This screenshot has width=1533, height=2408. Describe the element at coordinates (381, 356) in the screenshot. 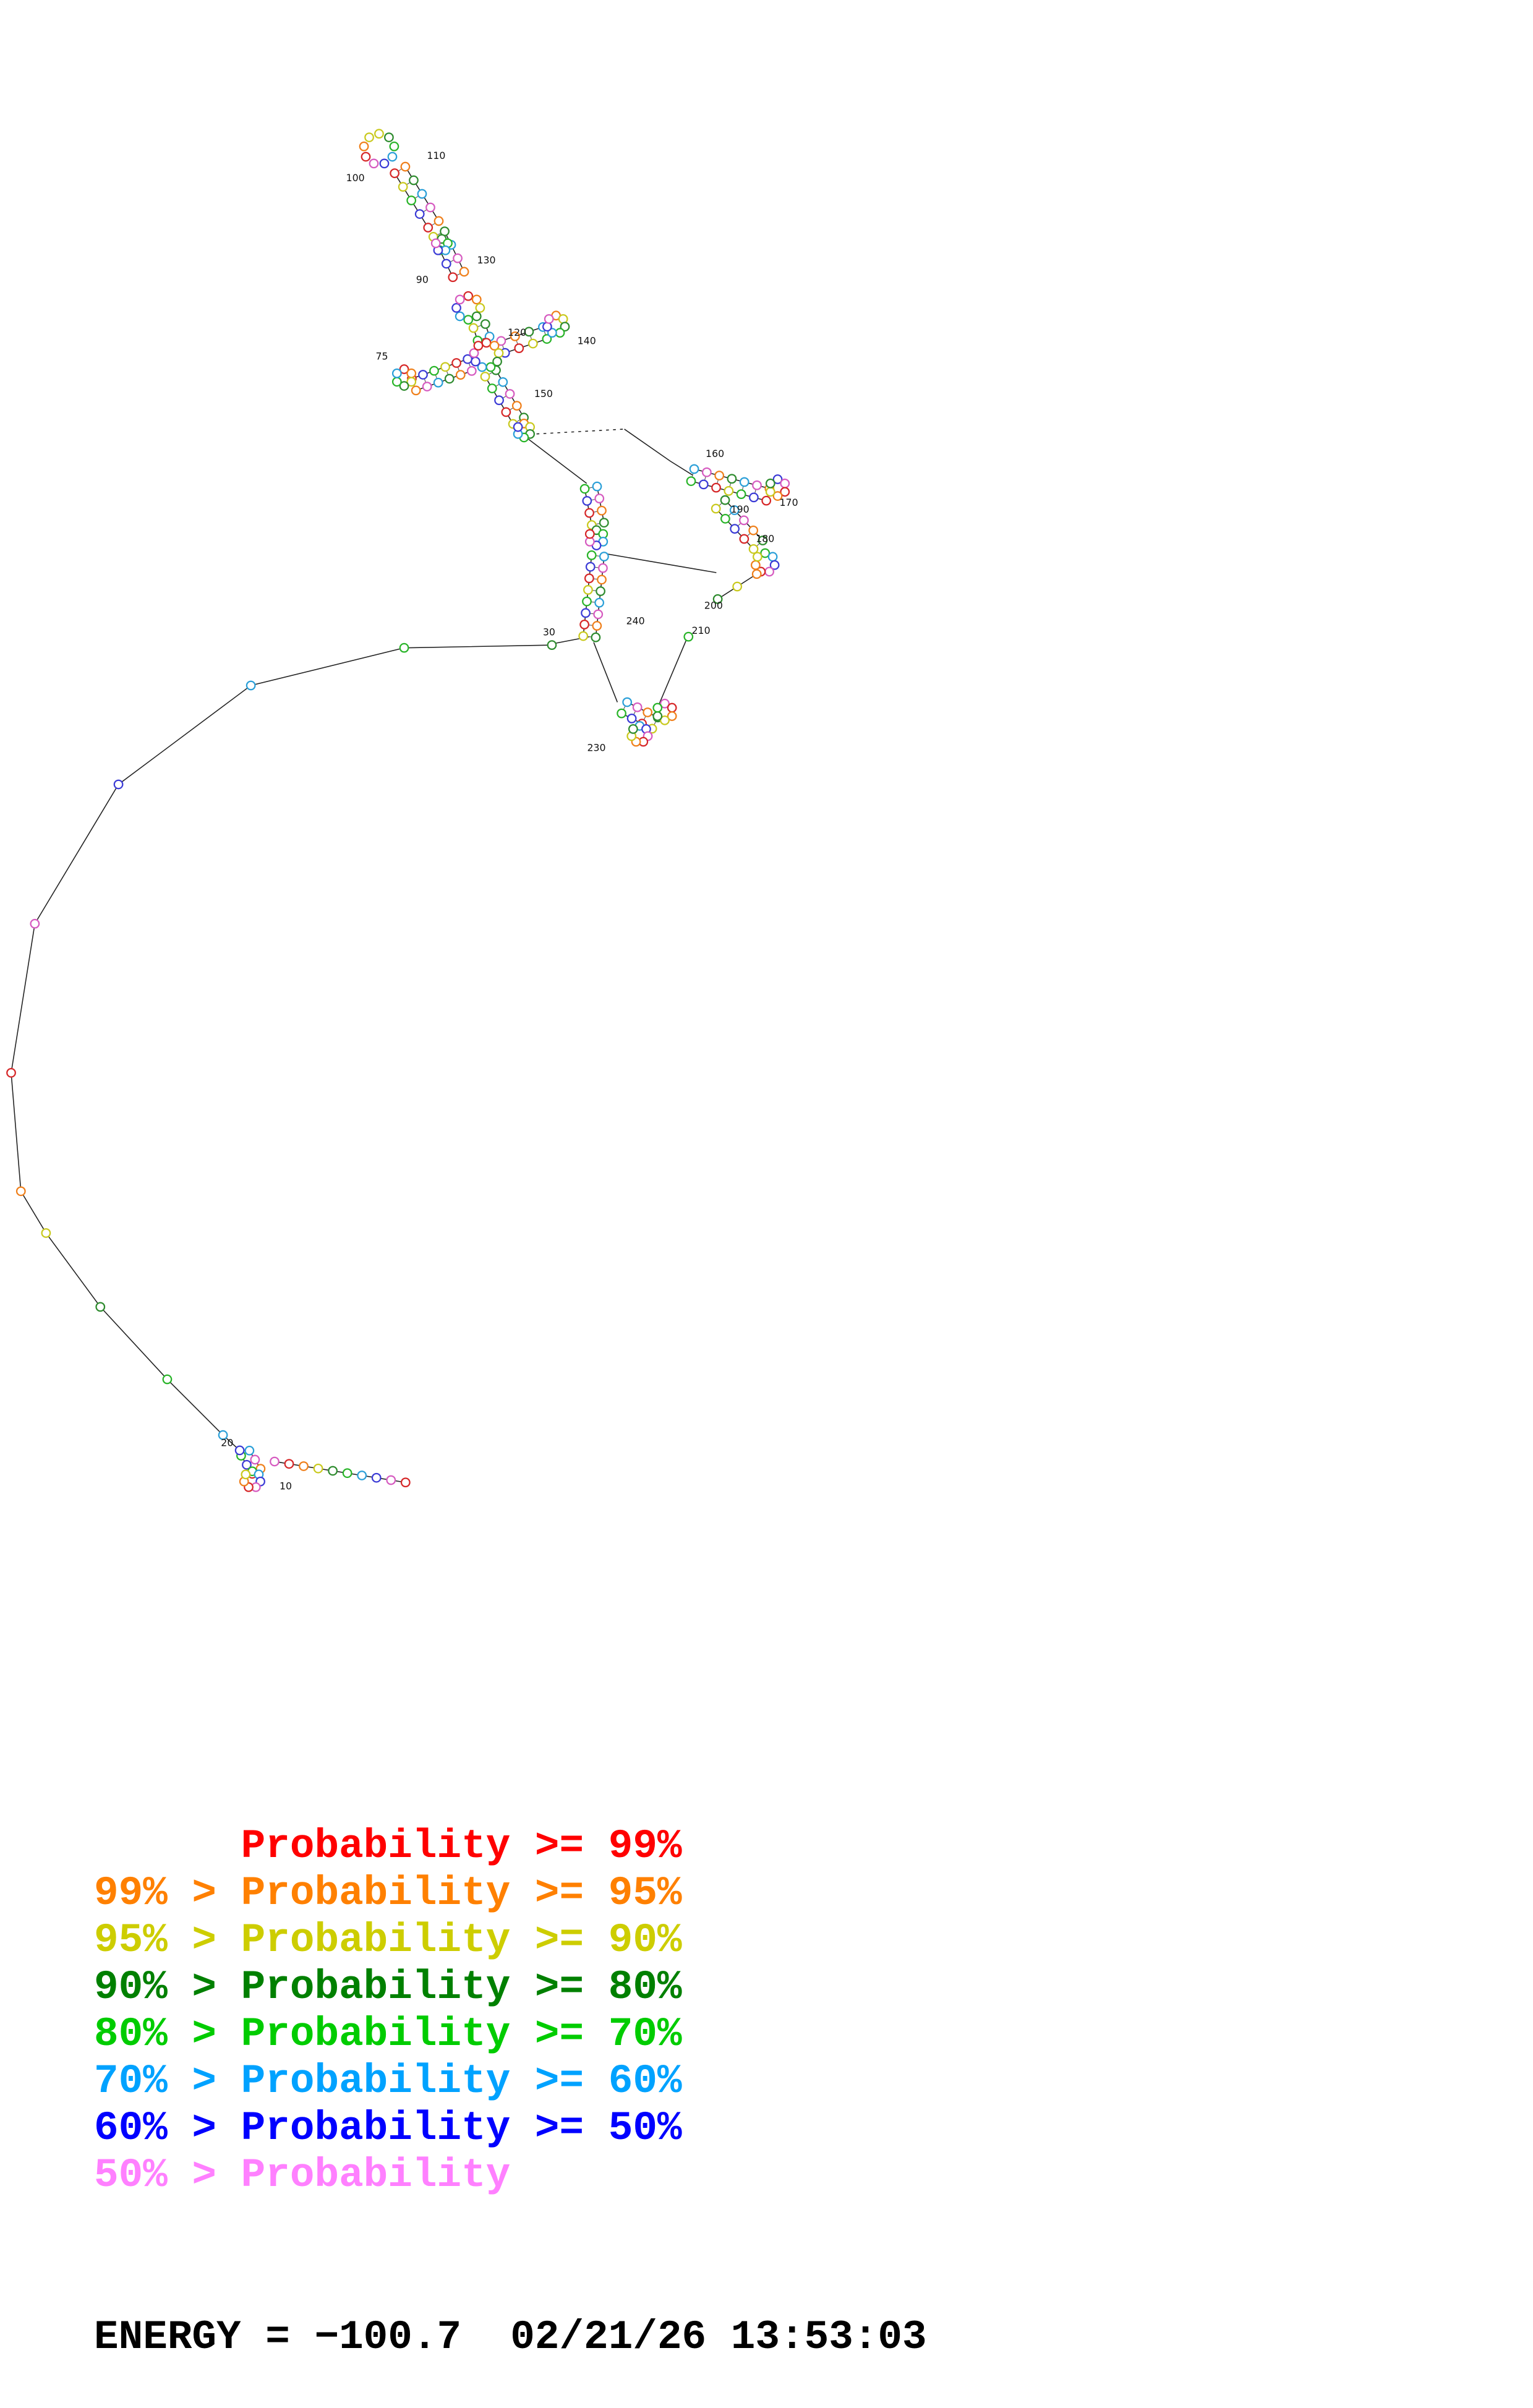

I see `sequence-position-label: 75` at that location.